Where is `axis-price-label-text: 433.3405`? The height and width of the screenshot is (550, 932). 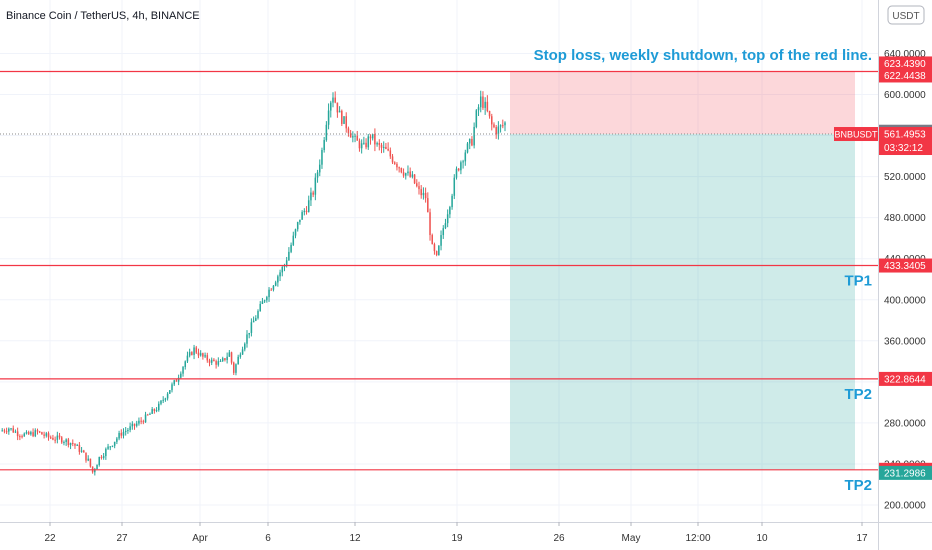
axis-price-label-text: 433.3405 is located at coordinates (905, 266).